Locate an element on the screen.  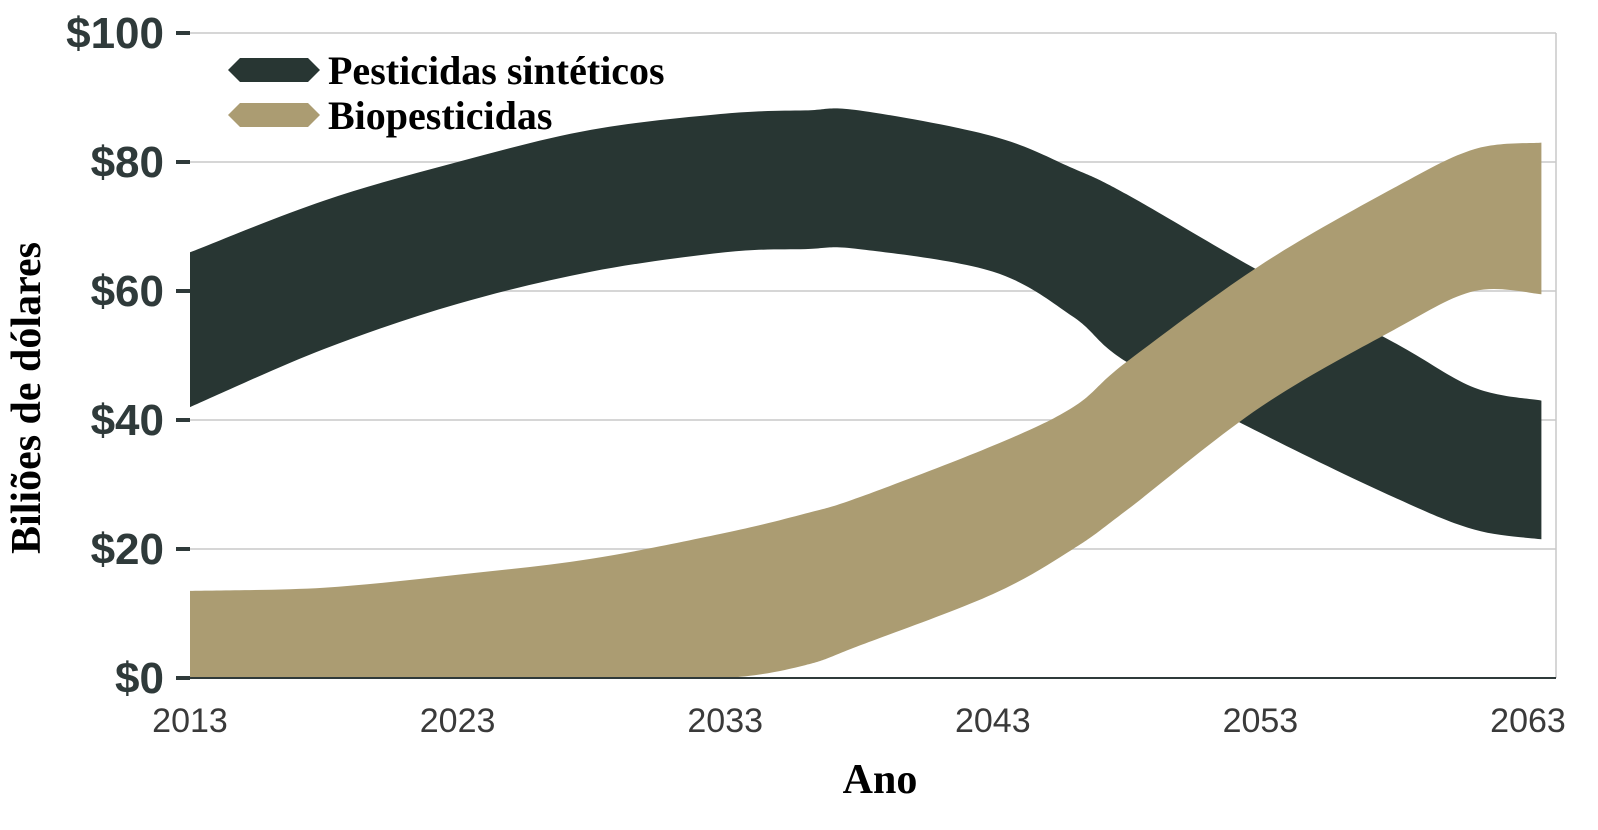
x-tick-label-2043: 2043 is located at coordinates (993, 721).